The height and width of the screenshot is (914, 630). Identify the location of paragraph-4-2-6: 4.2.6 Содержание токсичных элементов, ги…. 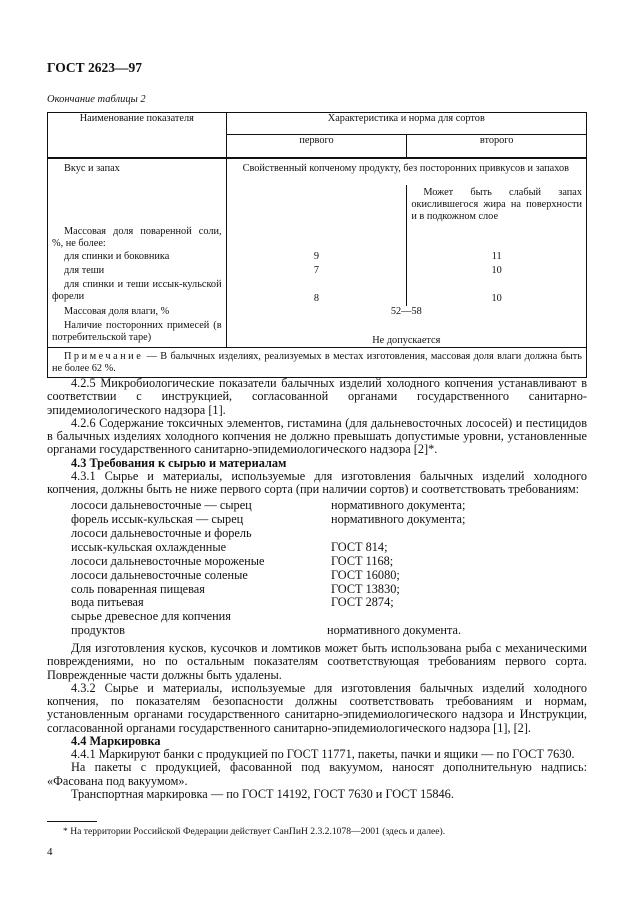
(317, 436).